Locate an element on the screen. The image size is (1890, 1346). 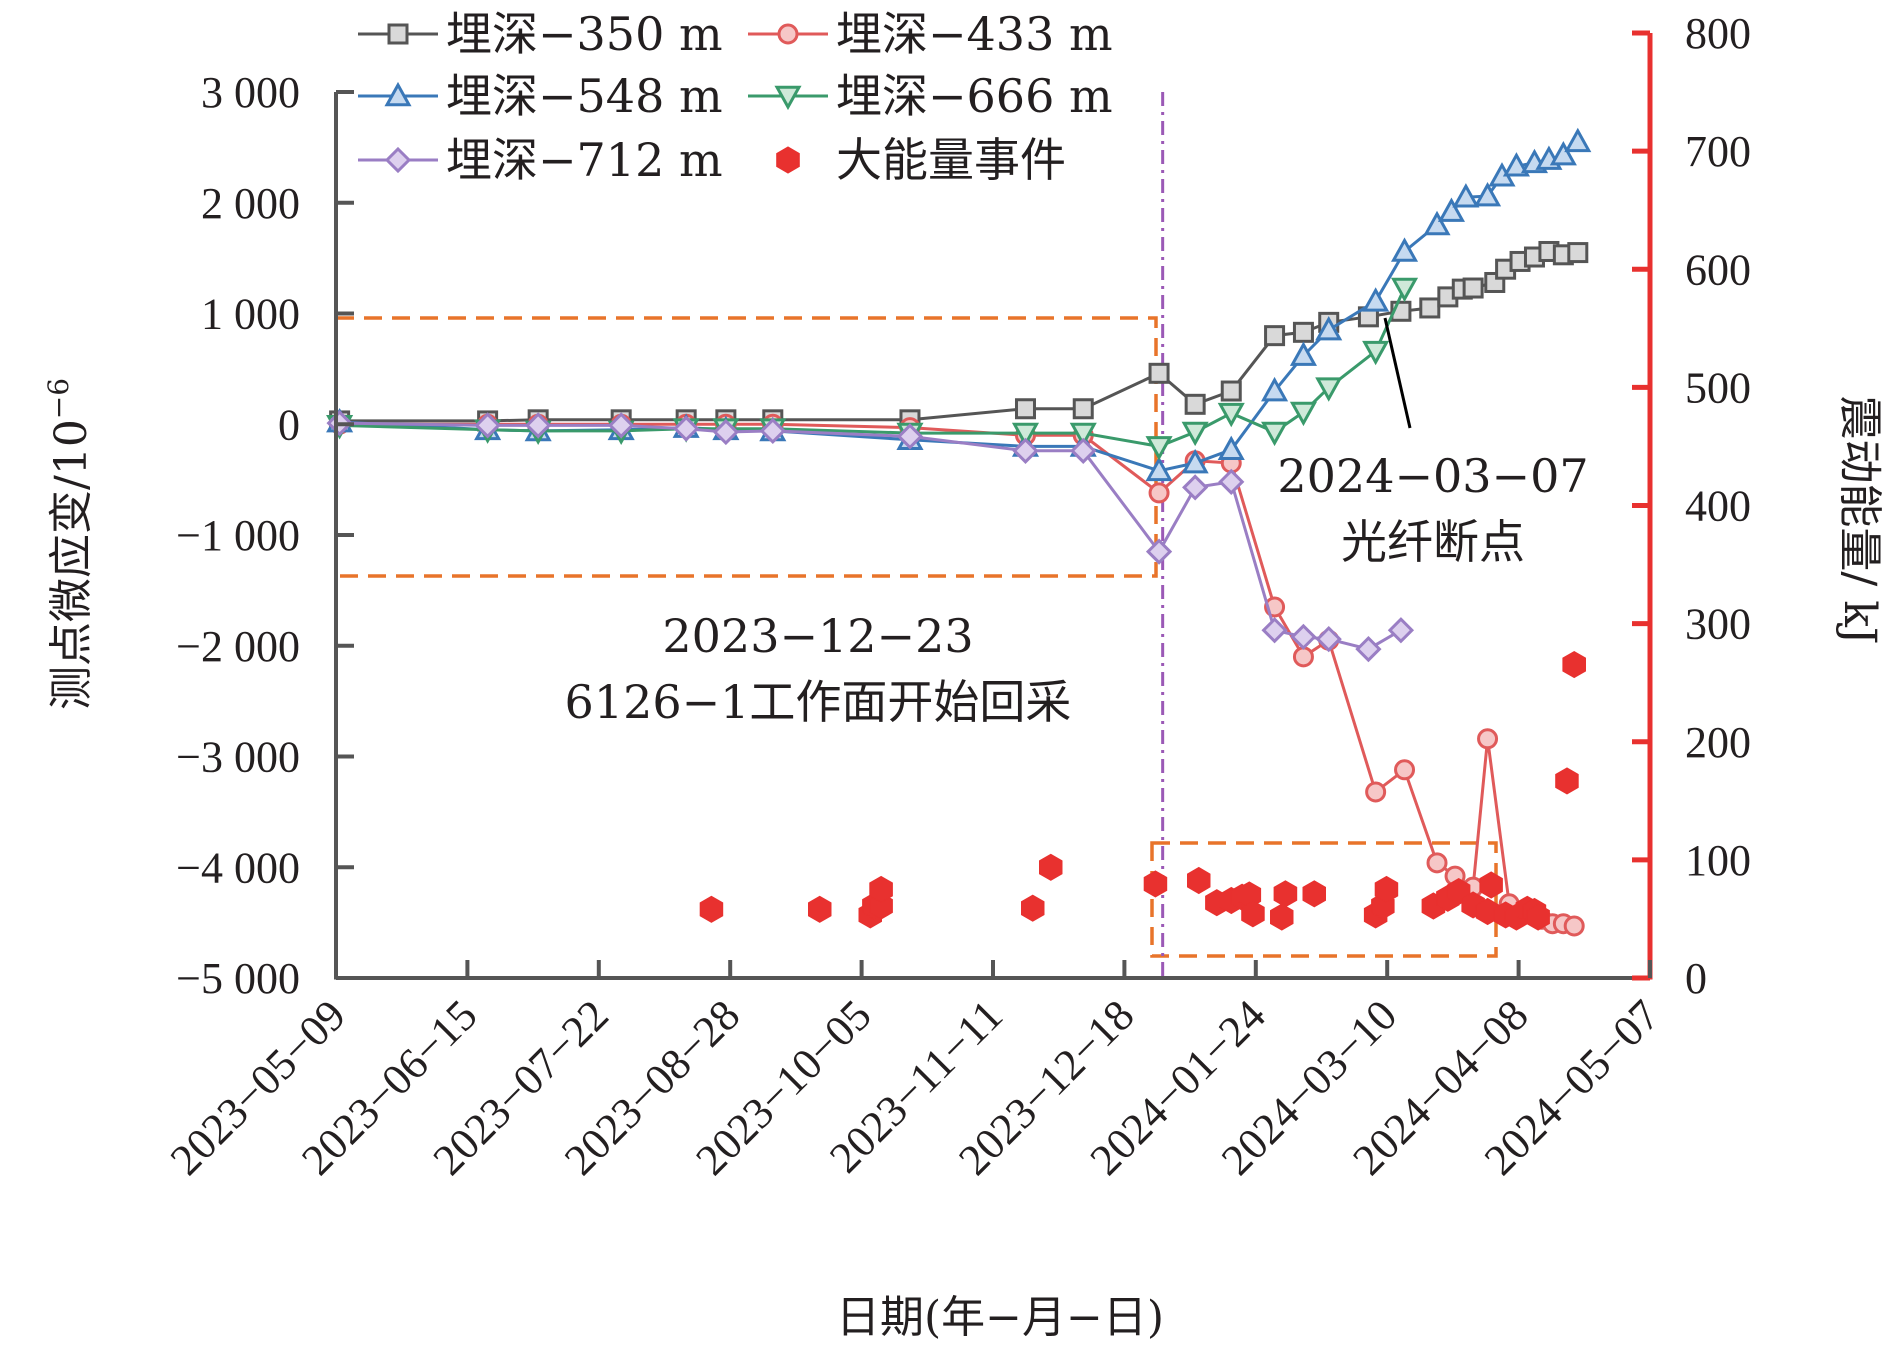
y2-tick-label: 300 is located at coordinates (1718, 624).